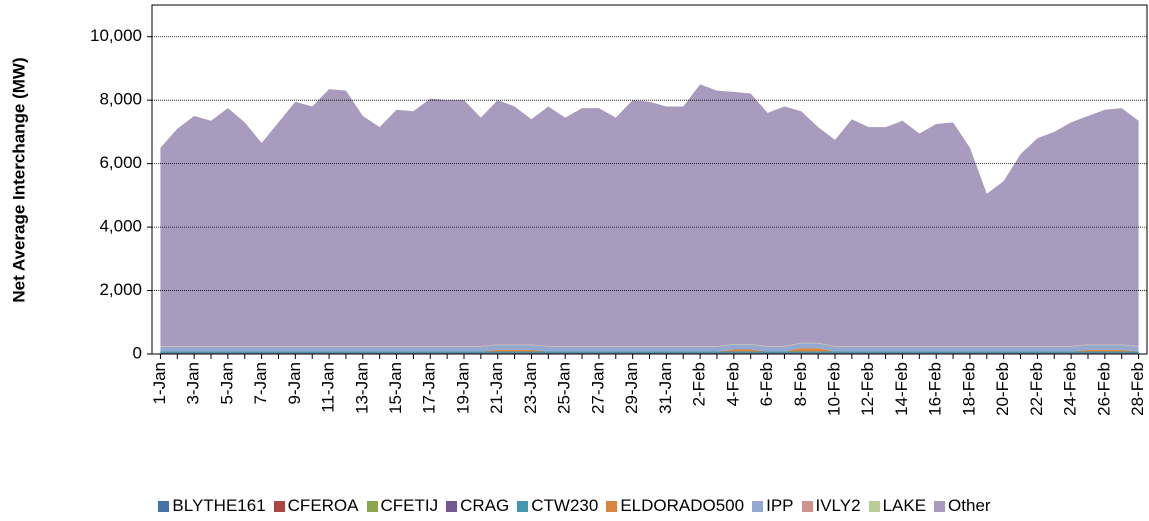 This screenshot has height=521, width=1149. Describe the element at coordinates (968, 389) in the screenshot. I see `x-tick-label: 18-Feb` at that location.